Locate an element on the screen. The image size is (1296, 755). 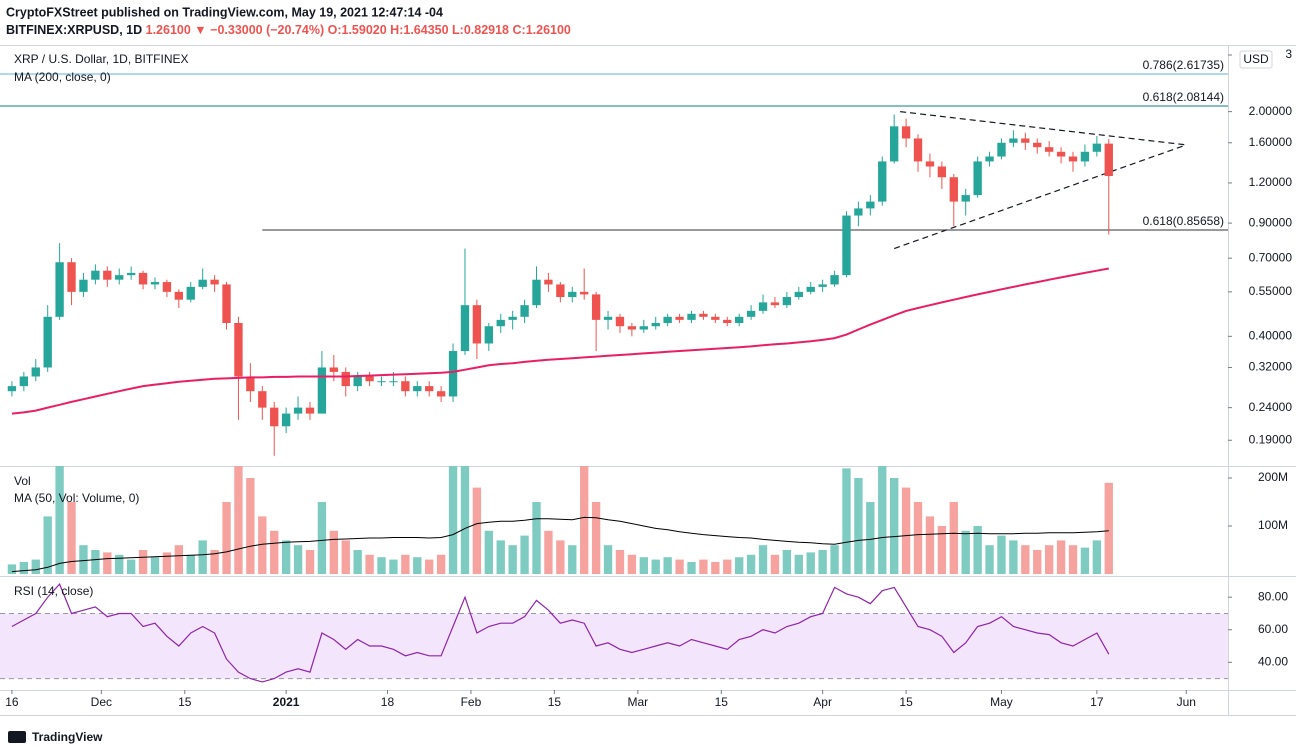
x-tick-label: 16 is located at coordinates (12, 702).